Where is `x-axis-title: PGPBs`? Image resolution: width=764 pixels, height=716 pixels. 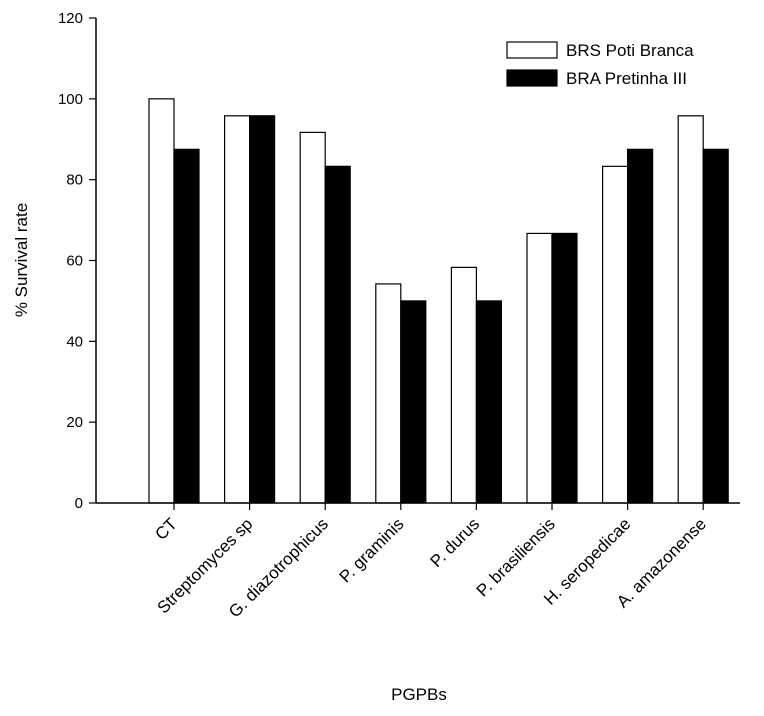
x-axis-title: PGPBs is located at coordinates (419, 694).